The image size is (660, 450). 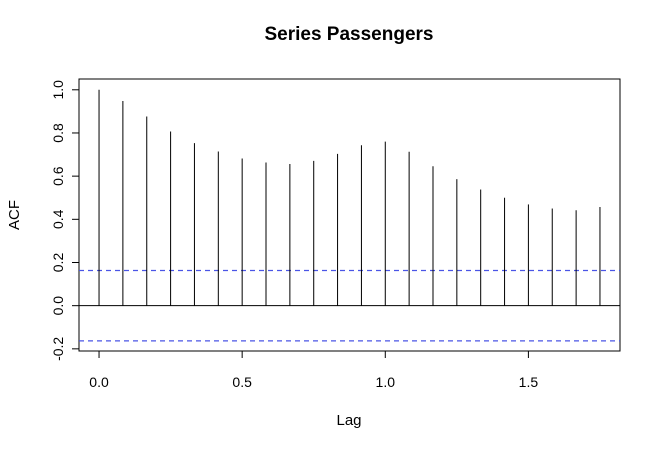 What do you see at coordinates (58, 263) in the screenshot?
I see `y-tick-label: 0.2` at bounding box center [58, 263].